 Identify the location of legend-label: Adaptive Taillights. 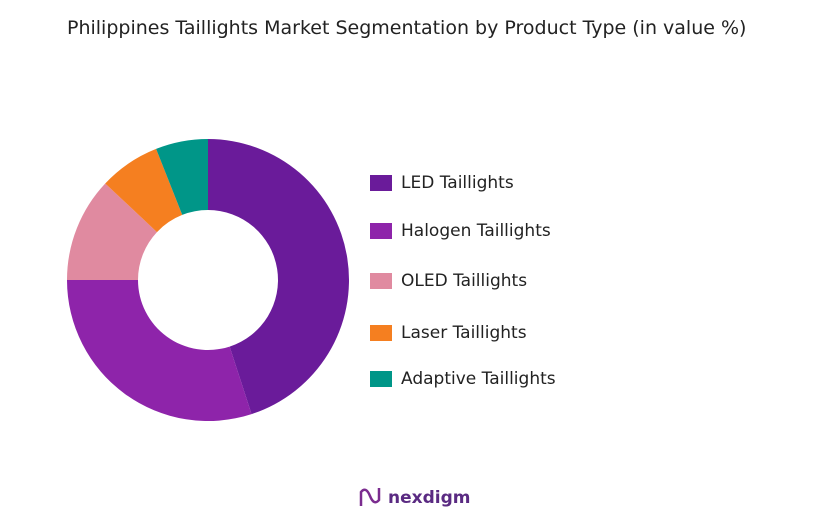
(478, 379).